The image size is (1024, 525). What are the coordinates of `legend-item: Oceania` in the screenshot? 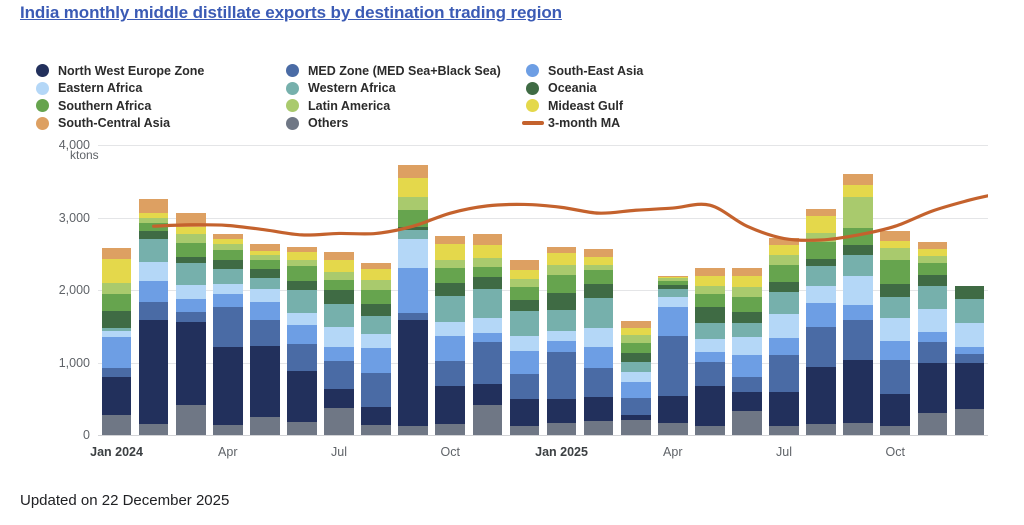 It's located at (631, 89).